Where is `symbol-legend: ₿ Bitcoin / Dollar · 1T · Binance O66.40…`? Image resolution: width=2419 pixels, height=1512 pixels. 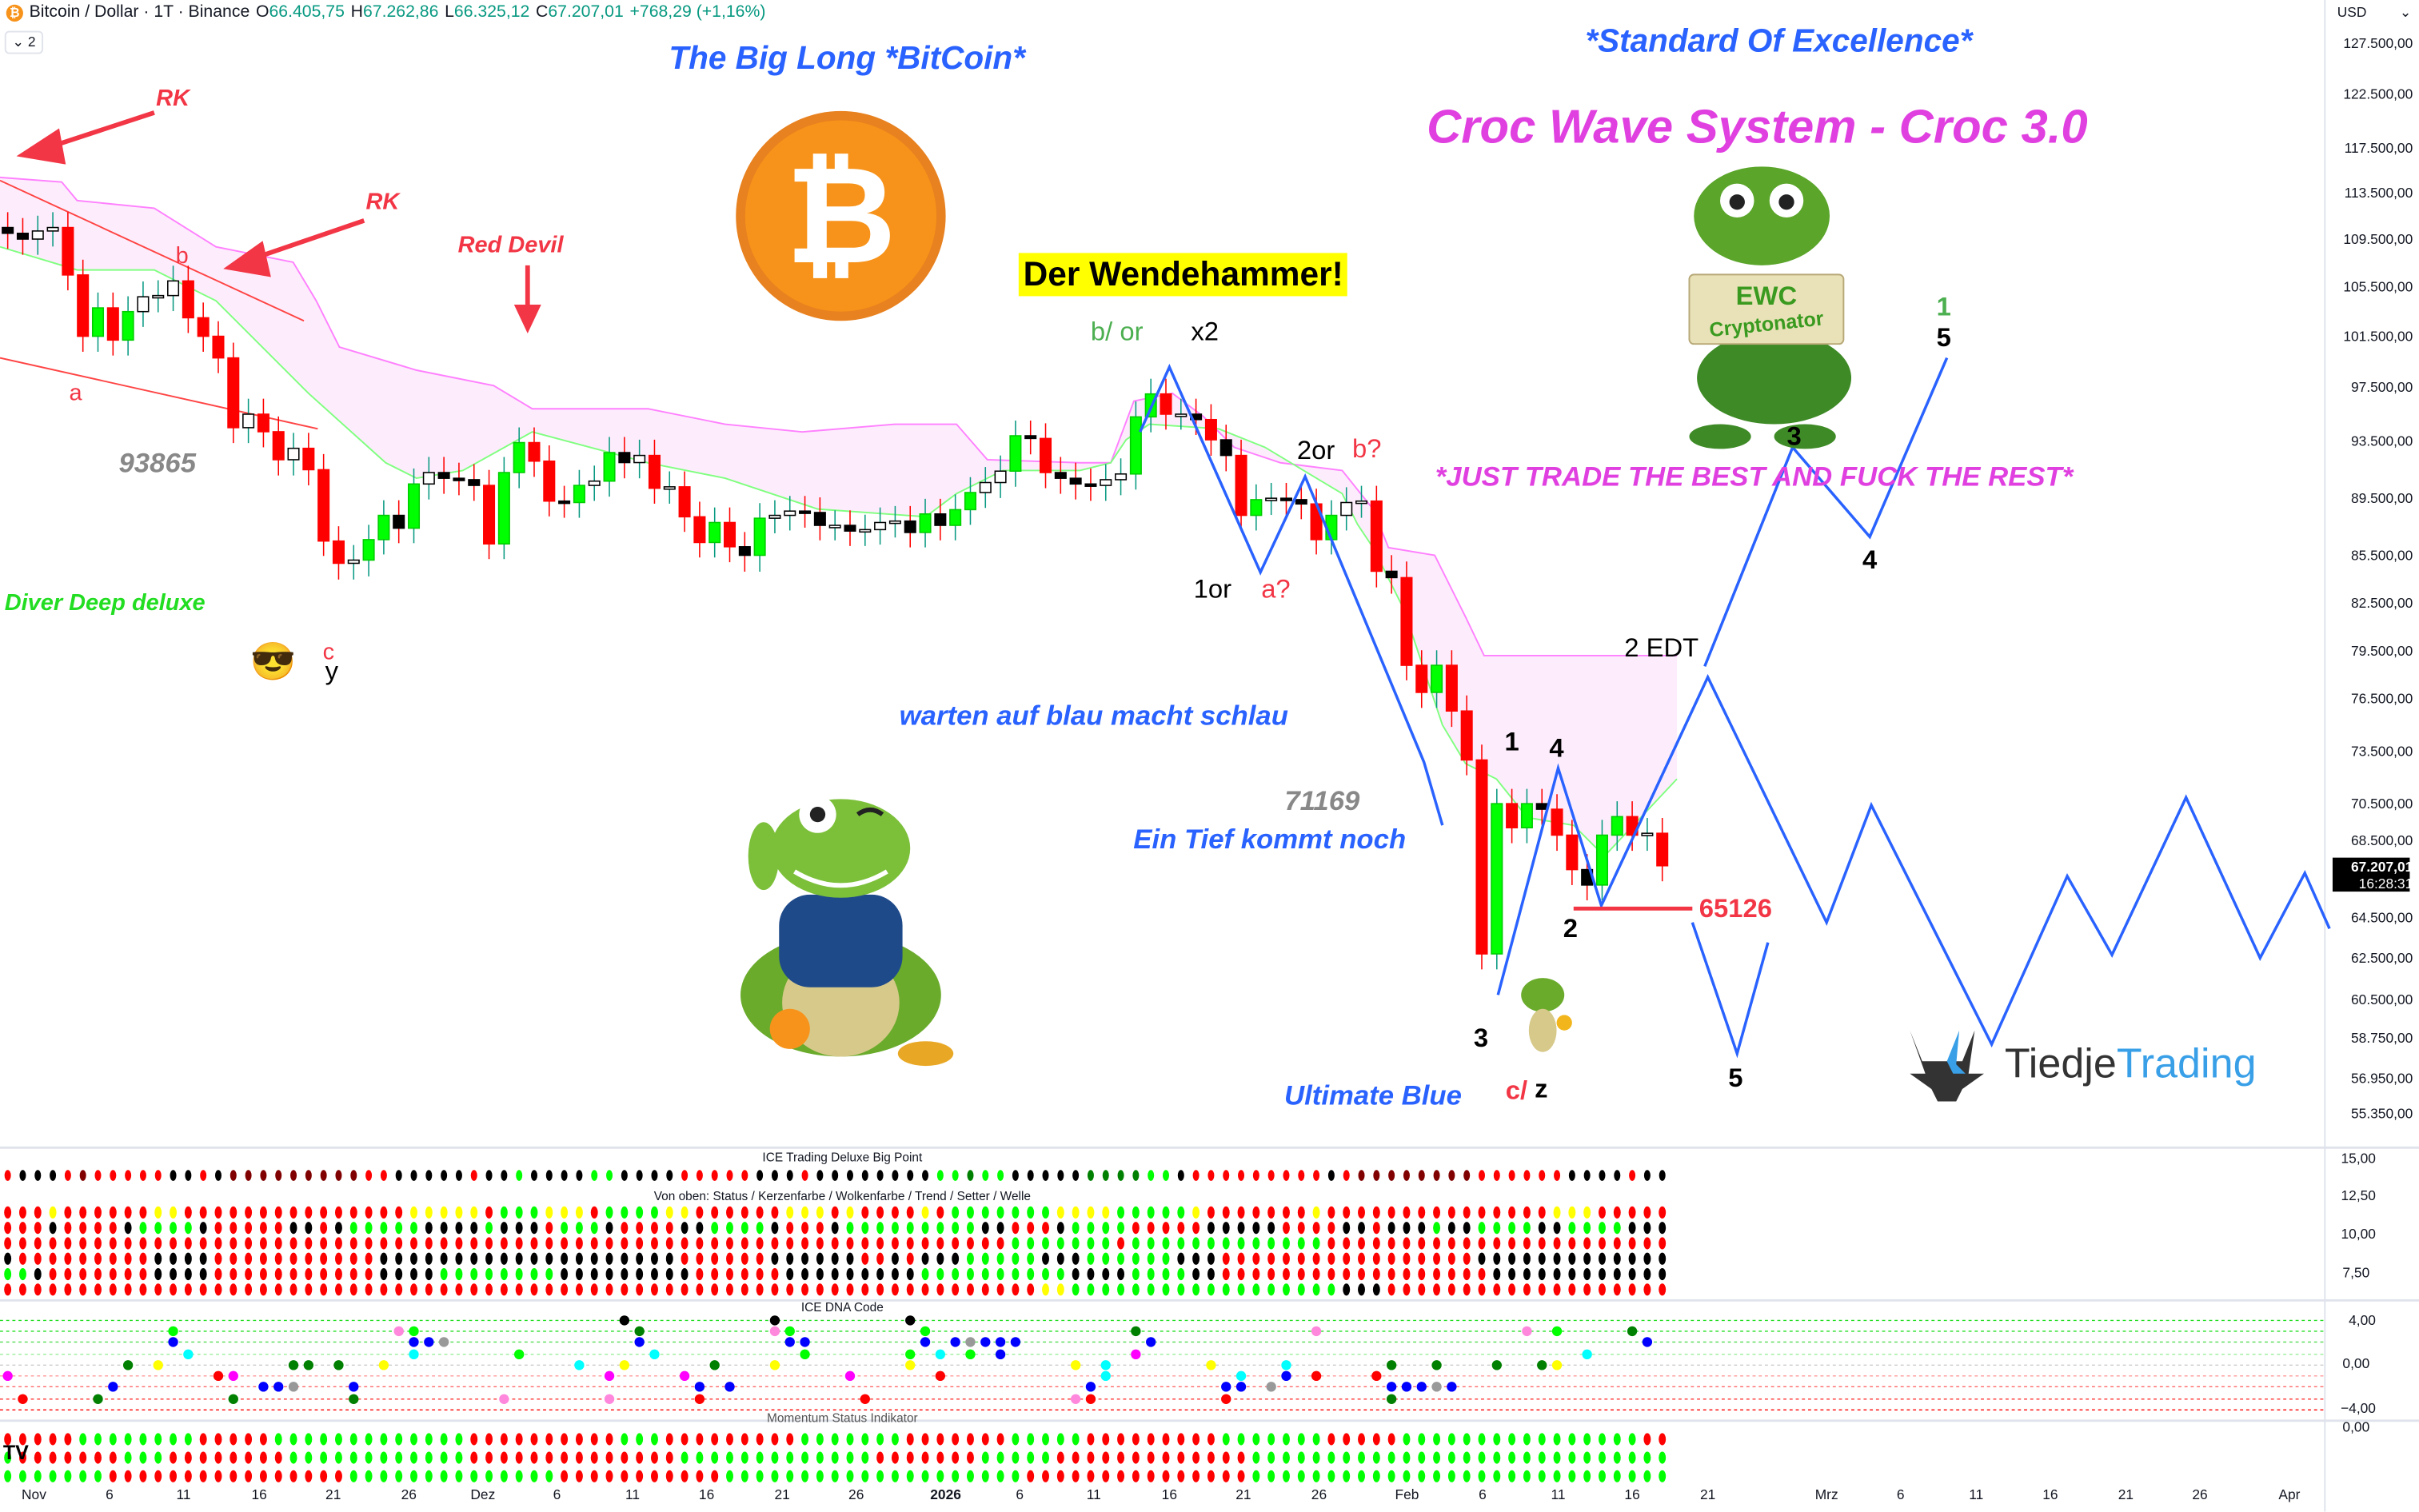 symbol-legend: ₿ Bitcoin / Dollar · 1T · Binance O66.40… is located at coordinates (386, 12).